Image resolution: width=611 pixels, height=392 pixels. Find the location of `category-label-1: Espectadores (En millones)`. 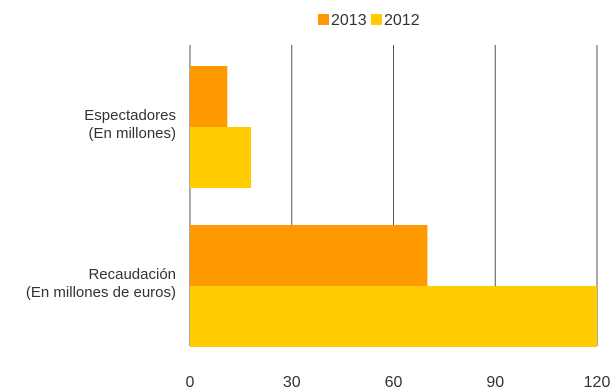

category-label-1: Espectadores (En millones) is located at coordinates (130, 124).